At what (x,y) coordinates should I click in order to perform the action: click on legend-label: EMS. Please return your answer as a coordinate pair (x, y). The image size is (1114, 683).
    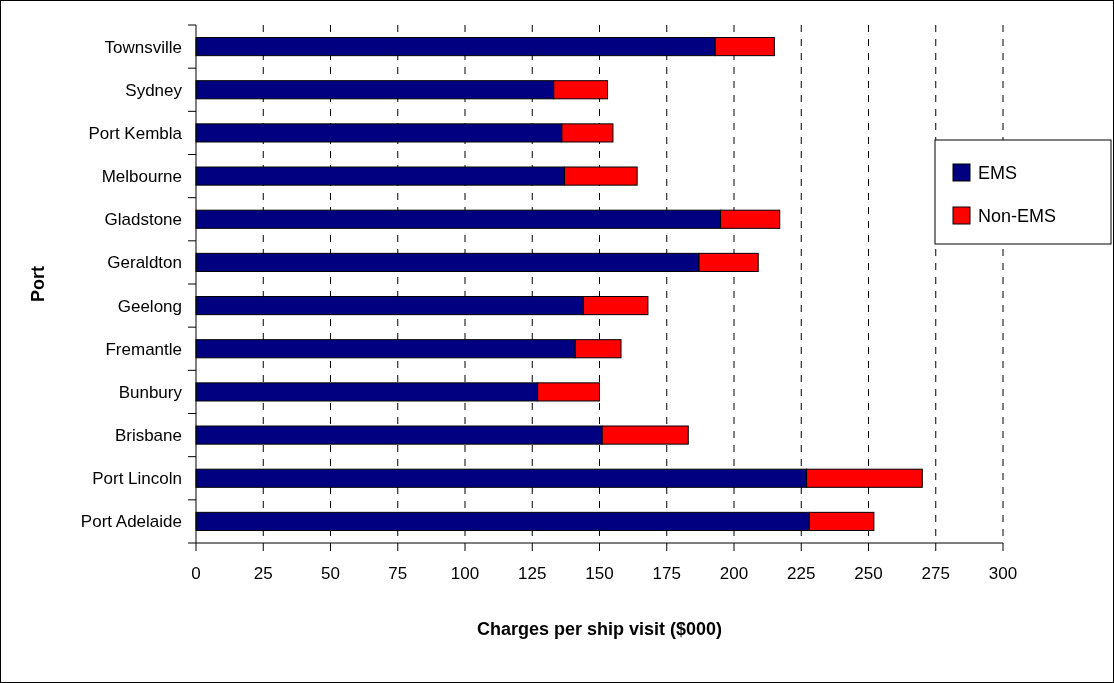
    Looking at the image, I should click on (998, 173).